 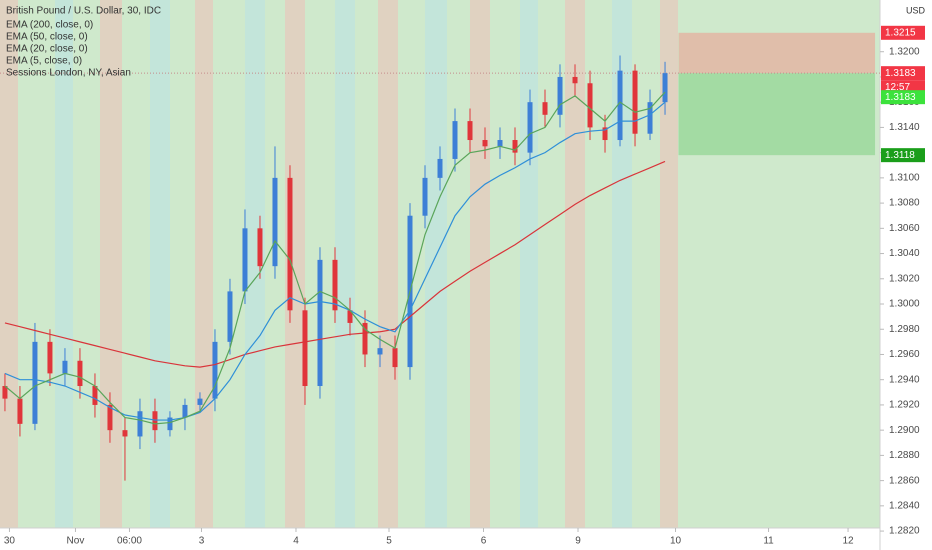 I want to click on y-tick-label: 1.3000, so click(x=904, y=304).